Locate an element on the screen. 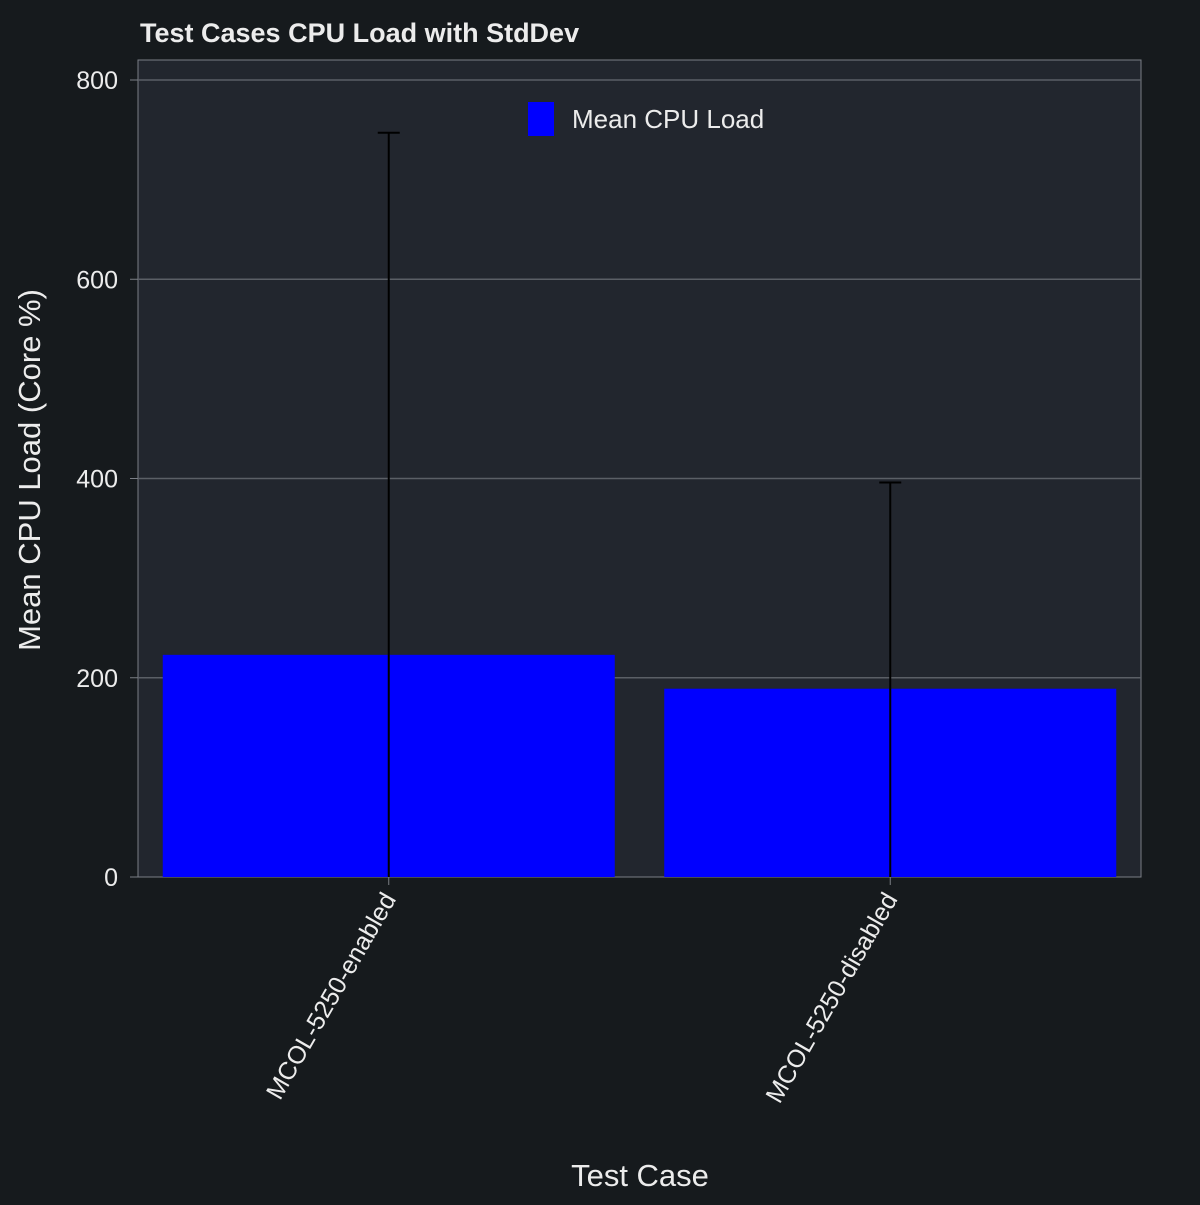 The image size is (1200, 1205). y-tick-label: 200 is located at coordinates (97, 679).